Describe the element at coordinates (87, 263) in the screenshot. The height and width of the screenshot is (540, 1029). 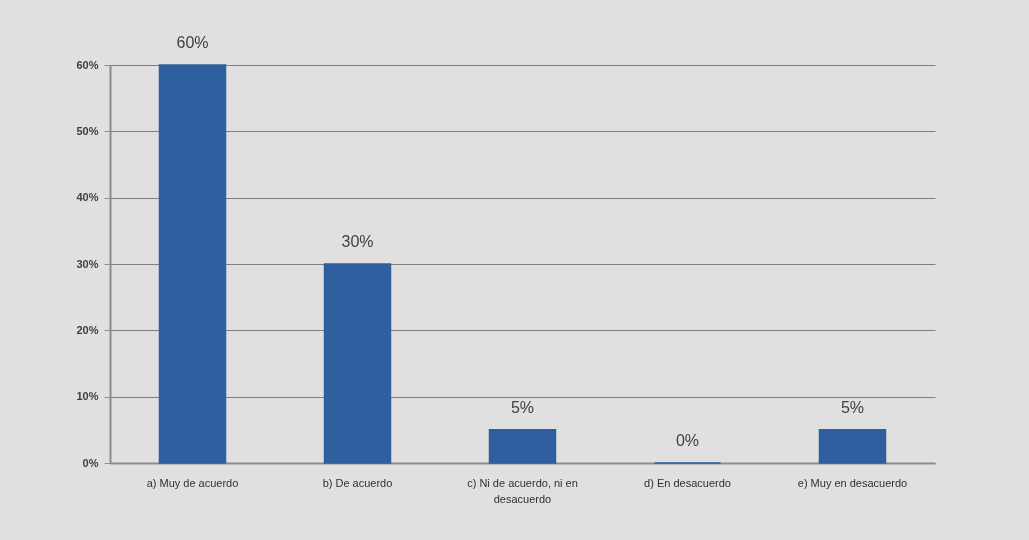
I see `y-tick-label: 30%` at that location.